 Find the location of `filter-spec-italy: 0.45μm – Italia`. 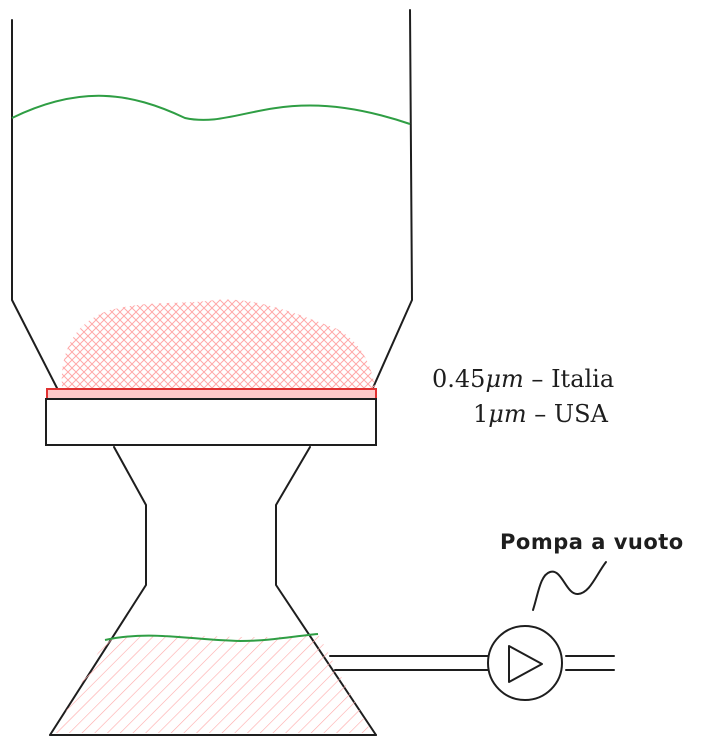

filter-spec-italy: 0.45μm – Italia is located at coordinates (523, 379).